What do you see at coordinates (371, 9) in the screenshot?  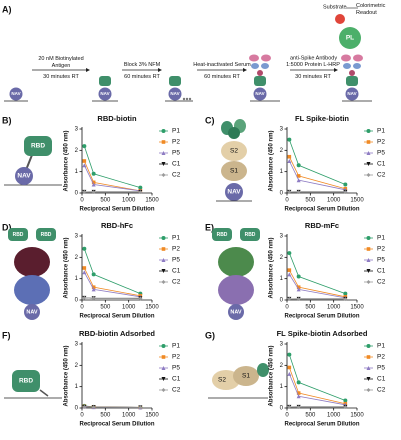 I see `readout-label: Colorimetric Readout` at bounding box center [371, 9].